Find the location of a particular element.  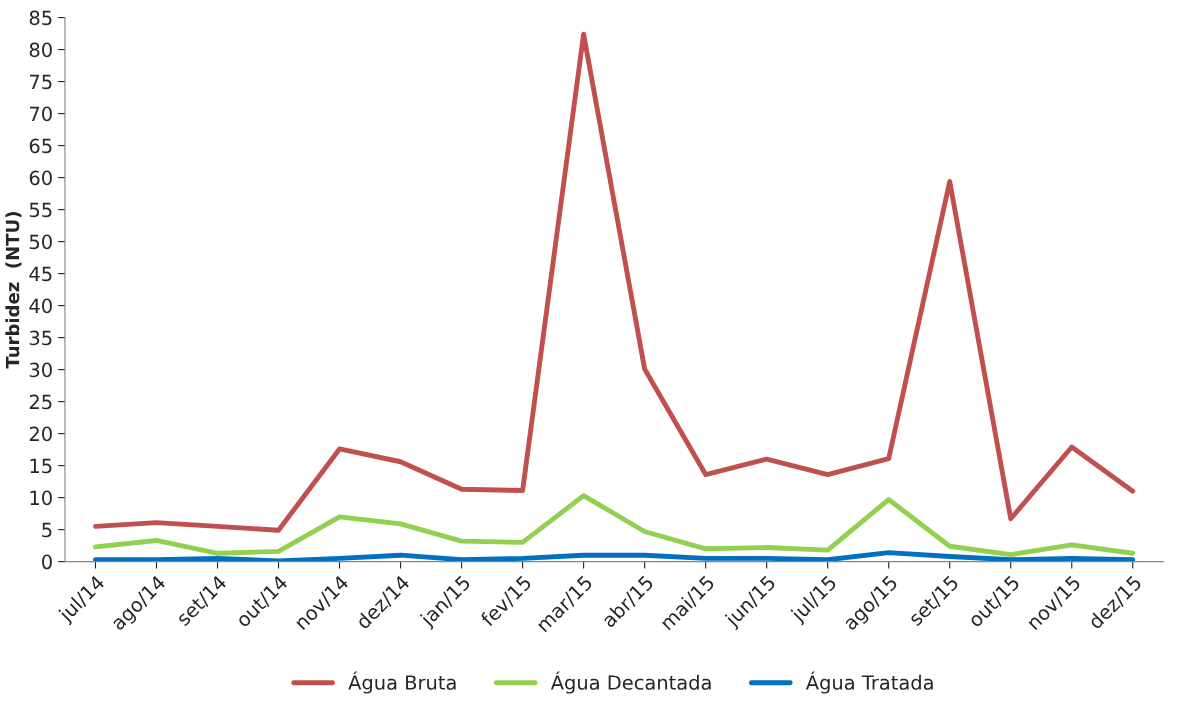

y-tick-label: 10 is located at coordinates (41, 498).